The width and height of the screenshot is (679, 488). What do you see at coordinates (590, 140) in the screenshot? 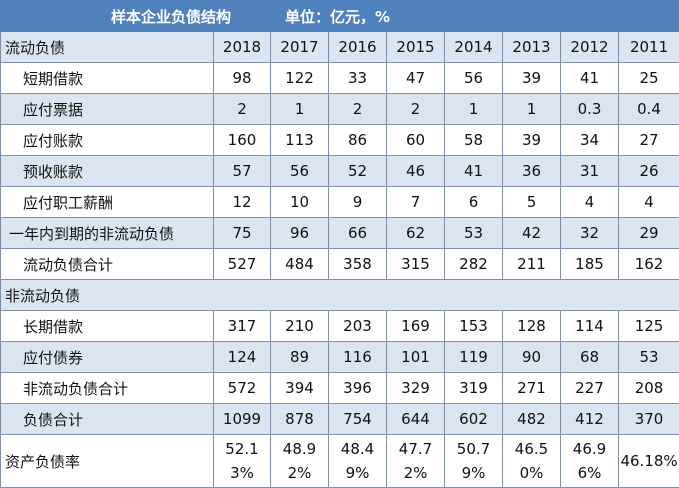
I see `value-cell: 34` at bounding box center [590, 140].